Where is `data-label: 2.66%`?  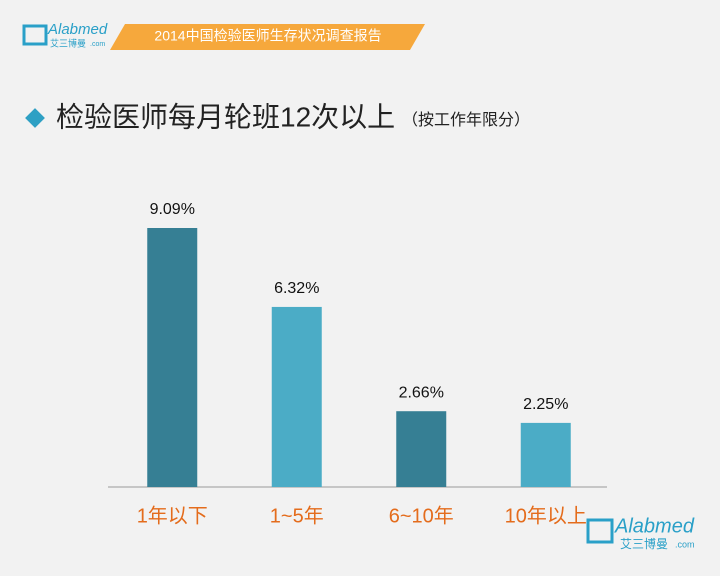
data-label: 2.66% is located at coordinates (421, 392).